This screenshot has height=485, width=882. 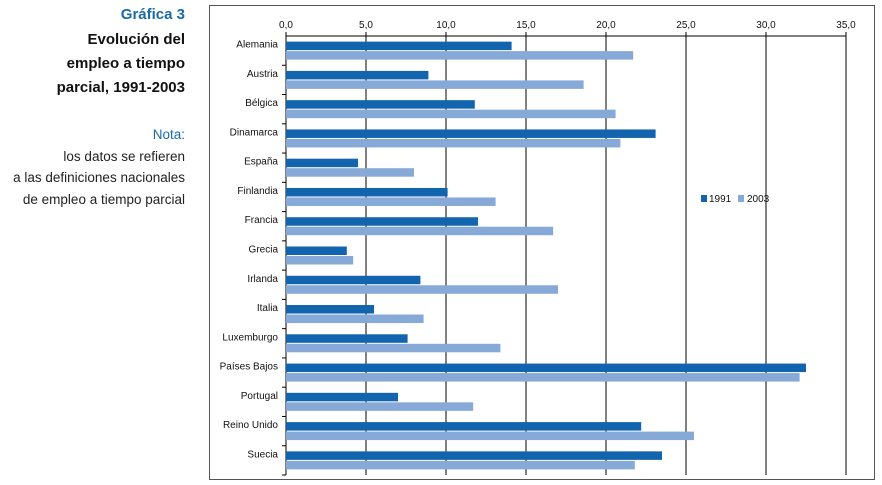 I want to click on note-text: los datos se refieren, so click(x=124, y=156).